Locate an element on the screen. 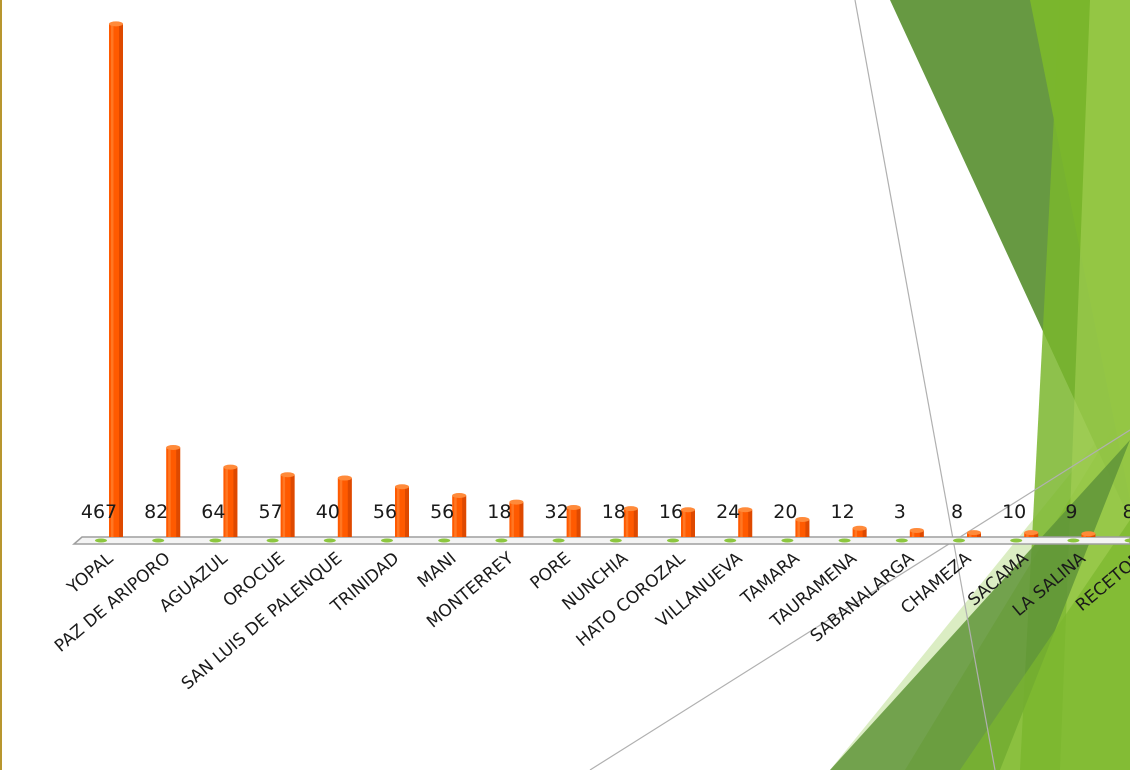 The height and width of the screenshot is (770, 1130). deco-bottom-dark is located at coordinates (980, 605).